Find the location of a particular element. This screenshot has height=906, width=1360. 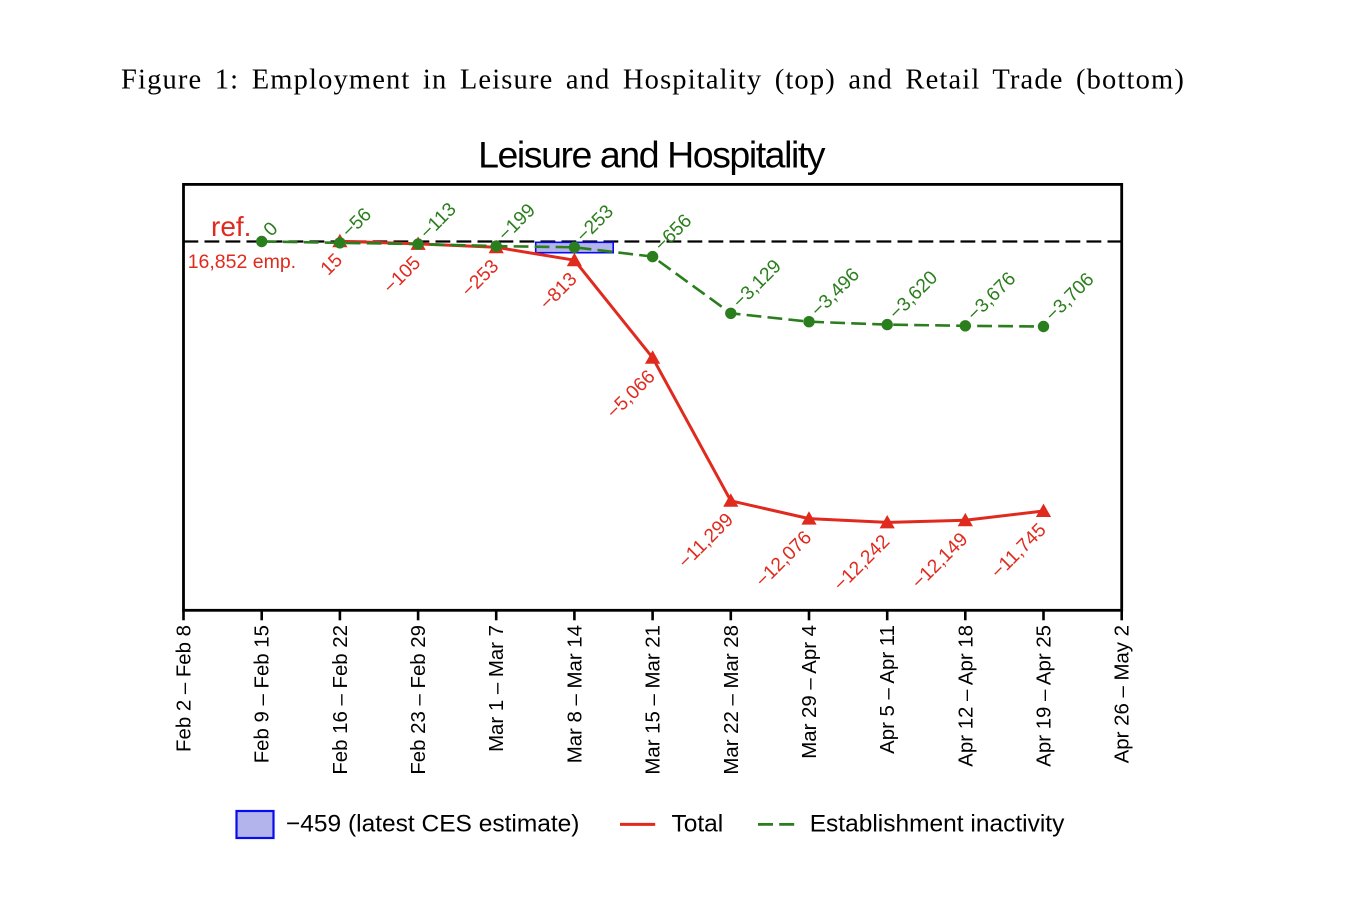

svg-text: −12,149 is located at coordinates (940, 561).